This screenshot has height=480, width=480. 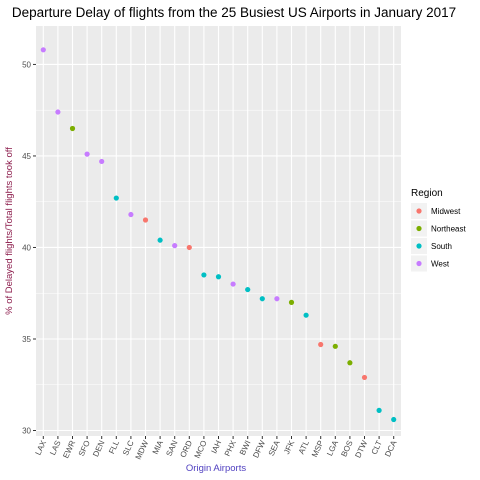 What do you see at coordinates (171, 448) in the screenshot?
I see `x-tick-label: SAN` at bounding box center [171, 448].